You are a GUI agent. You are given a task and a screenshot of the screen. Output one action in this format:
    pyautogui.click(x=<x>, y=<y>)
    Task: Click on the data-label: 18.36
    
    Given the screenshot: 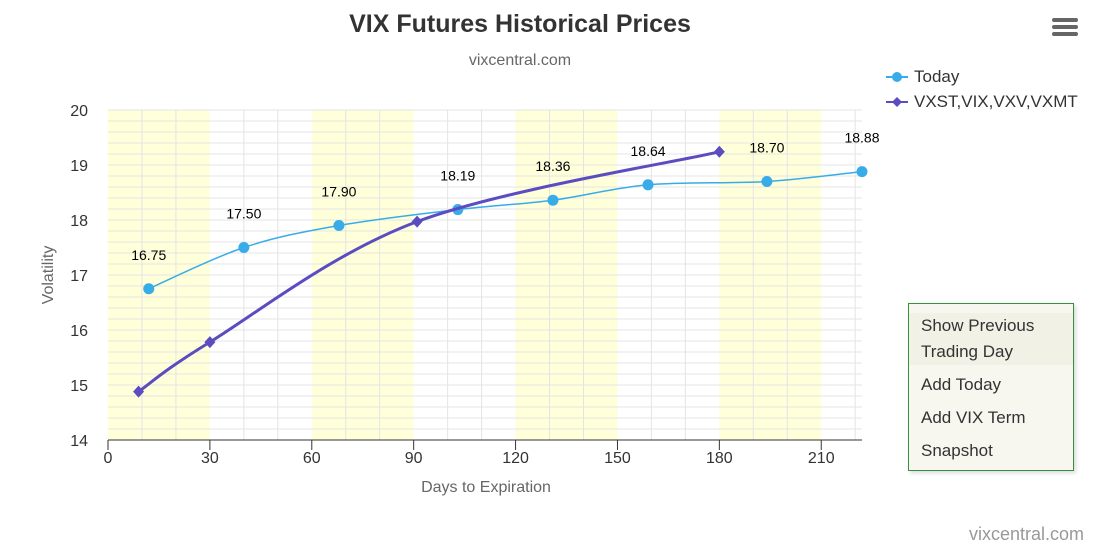 What is the action you would take?
    pyautogui.click(x=552, y=166)
    